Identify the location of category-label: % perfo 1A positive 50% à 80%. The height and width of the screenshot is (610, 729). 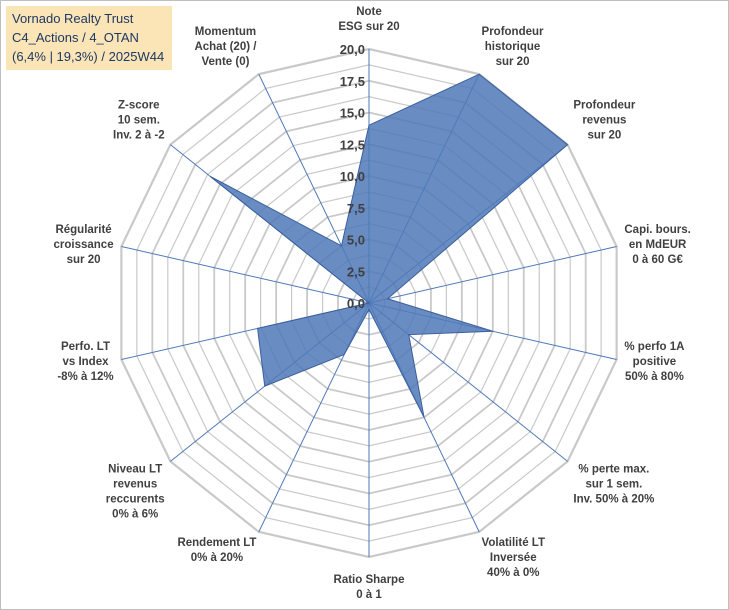
(654, 362).